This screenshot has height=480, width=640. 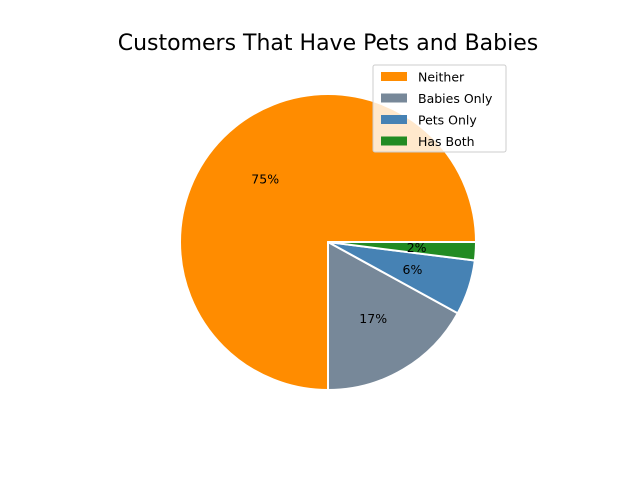 I want to click on legend-label-neither: Neither, so click(x=441, y=77).